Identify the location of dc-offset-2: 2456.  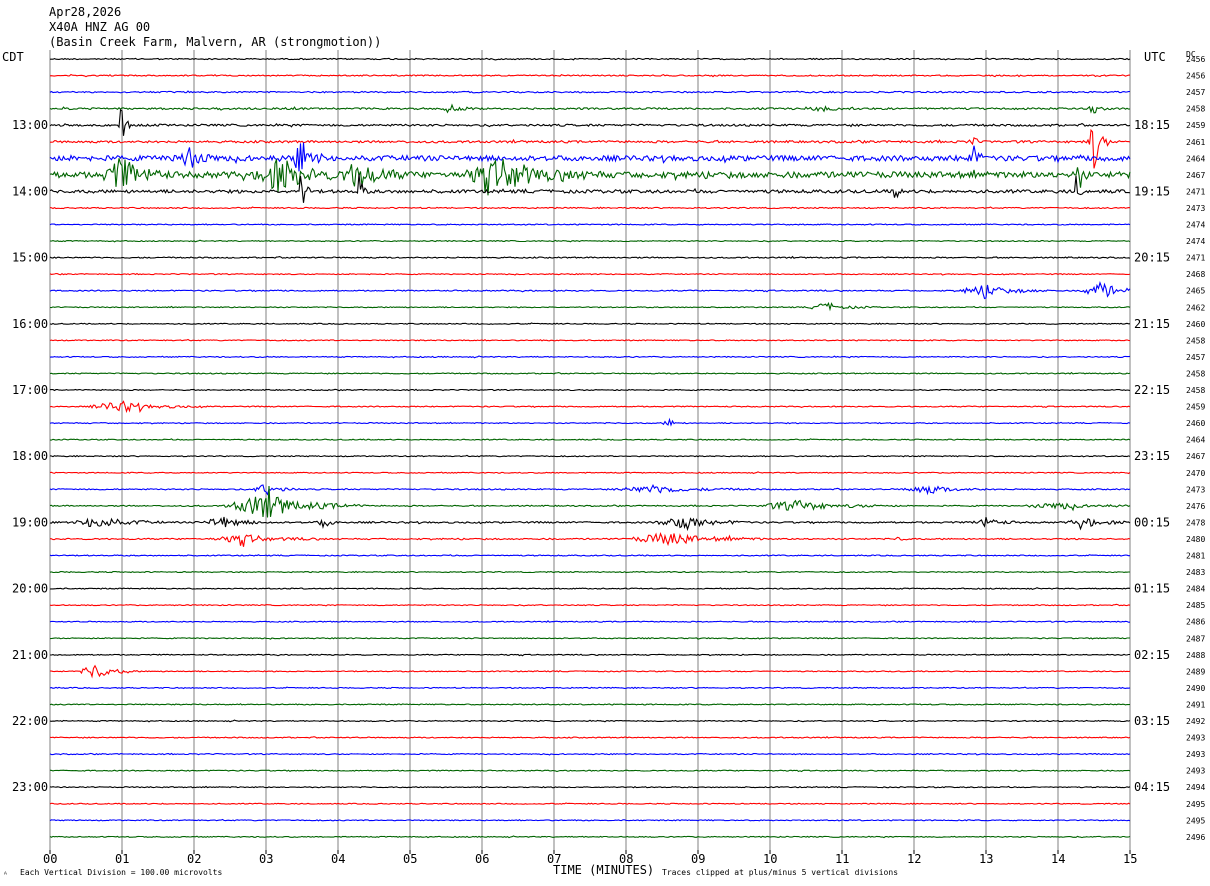
(1195, 76).